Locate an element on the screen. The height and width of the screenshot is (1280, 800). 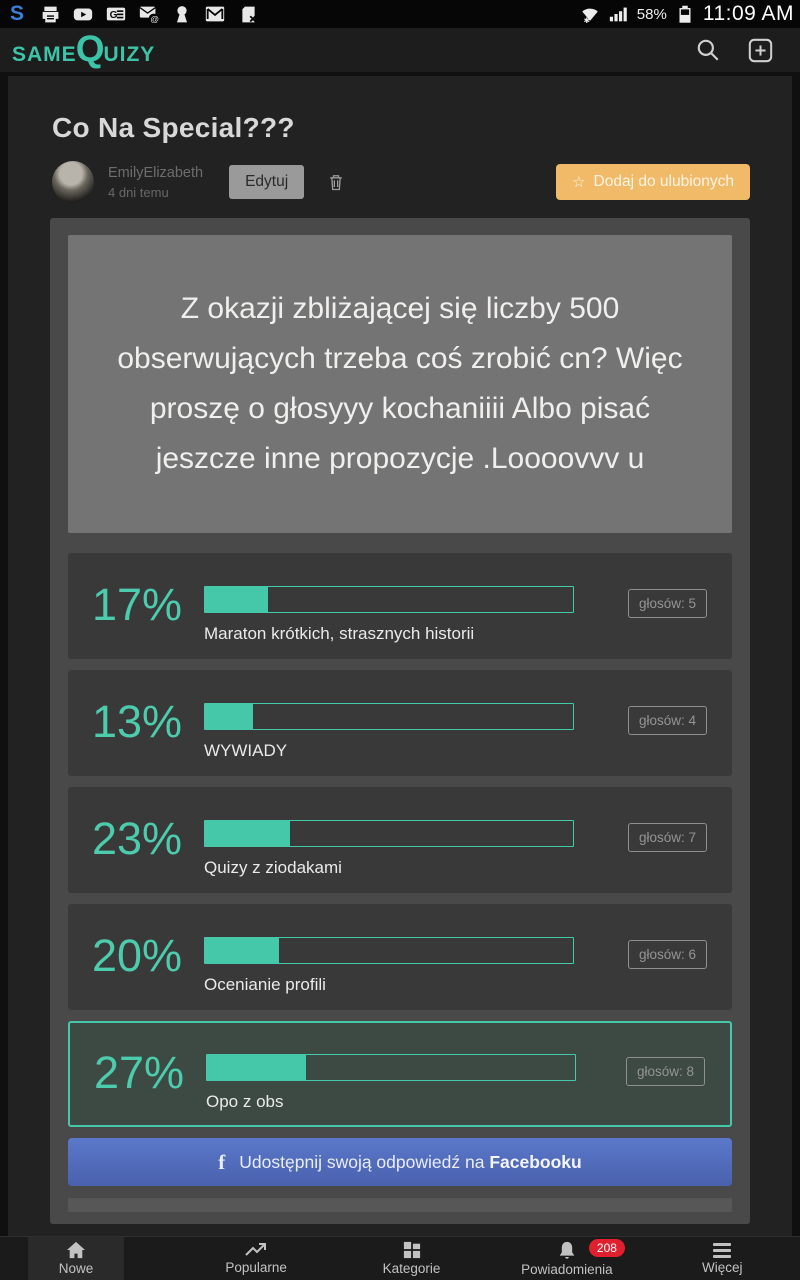
share-label-bold: Facebooku is located at coordinates (535, 1161).